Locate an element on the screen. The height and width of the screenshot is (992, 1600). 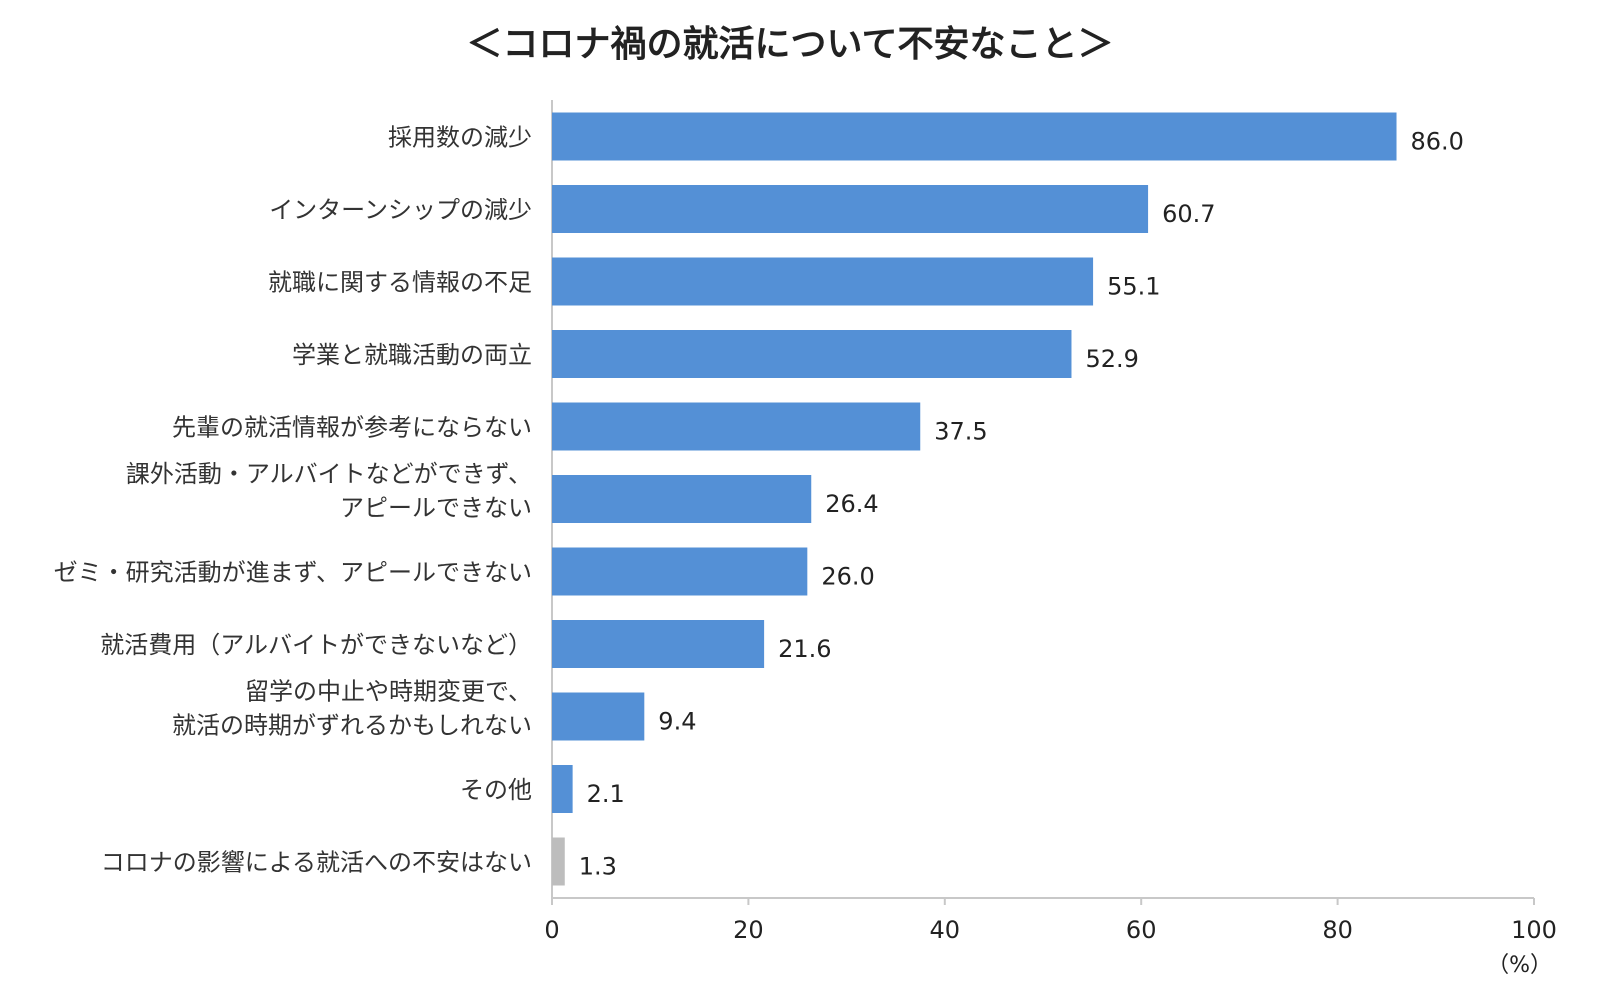
category-label: 留学の中止や時期変更で、 is located at coordinates (388, 692).